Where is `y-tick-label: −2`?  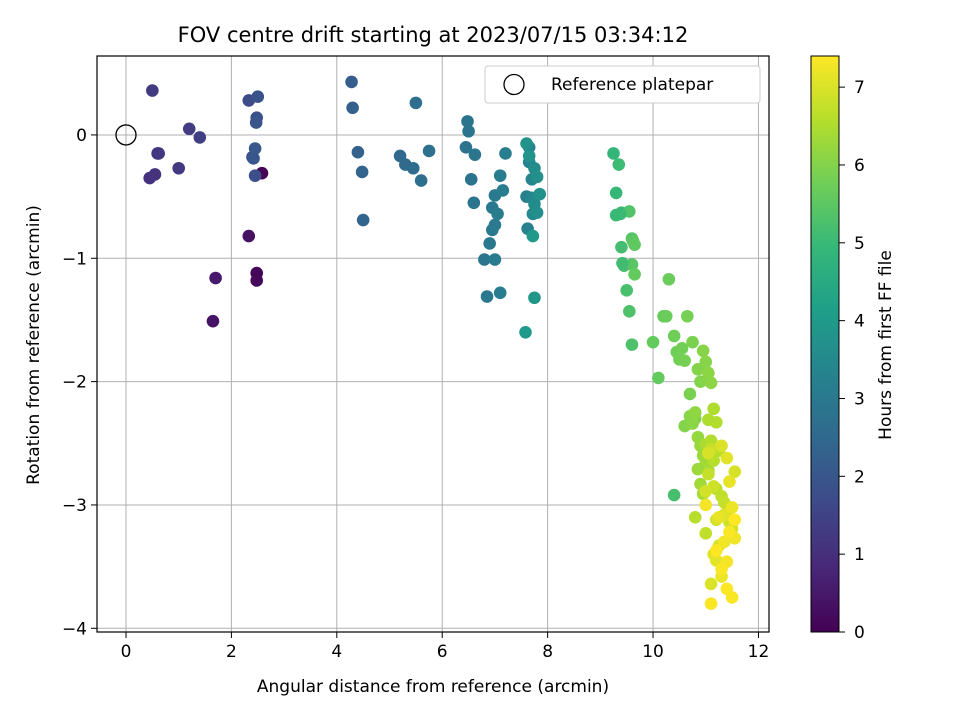
y-tick-label: −2 is located at coordinates (74, 383).